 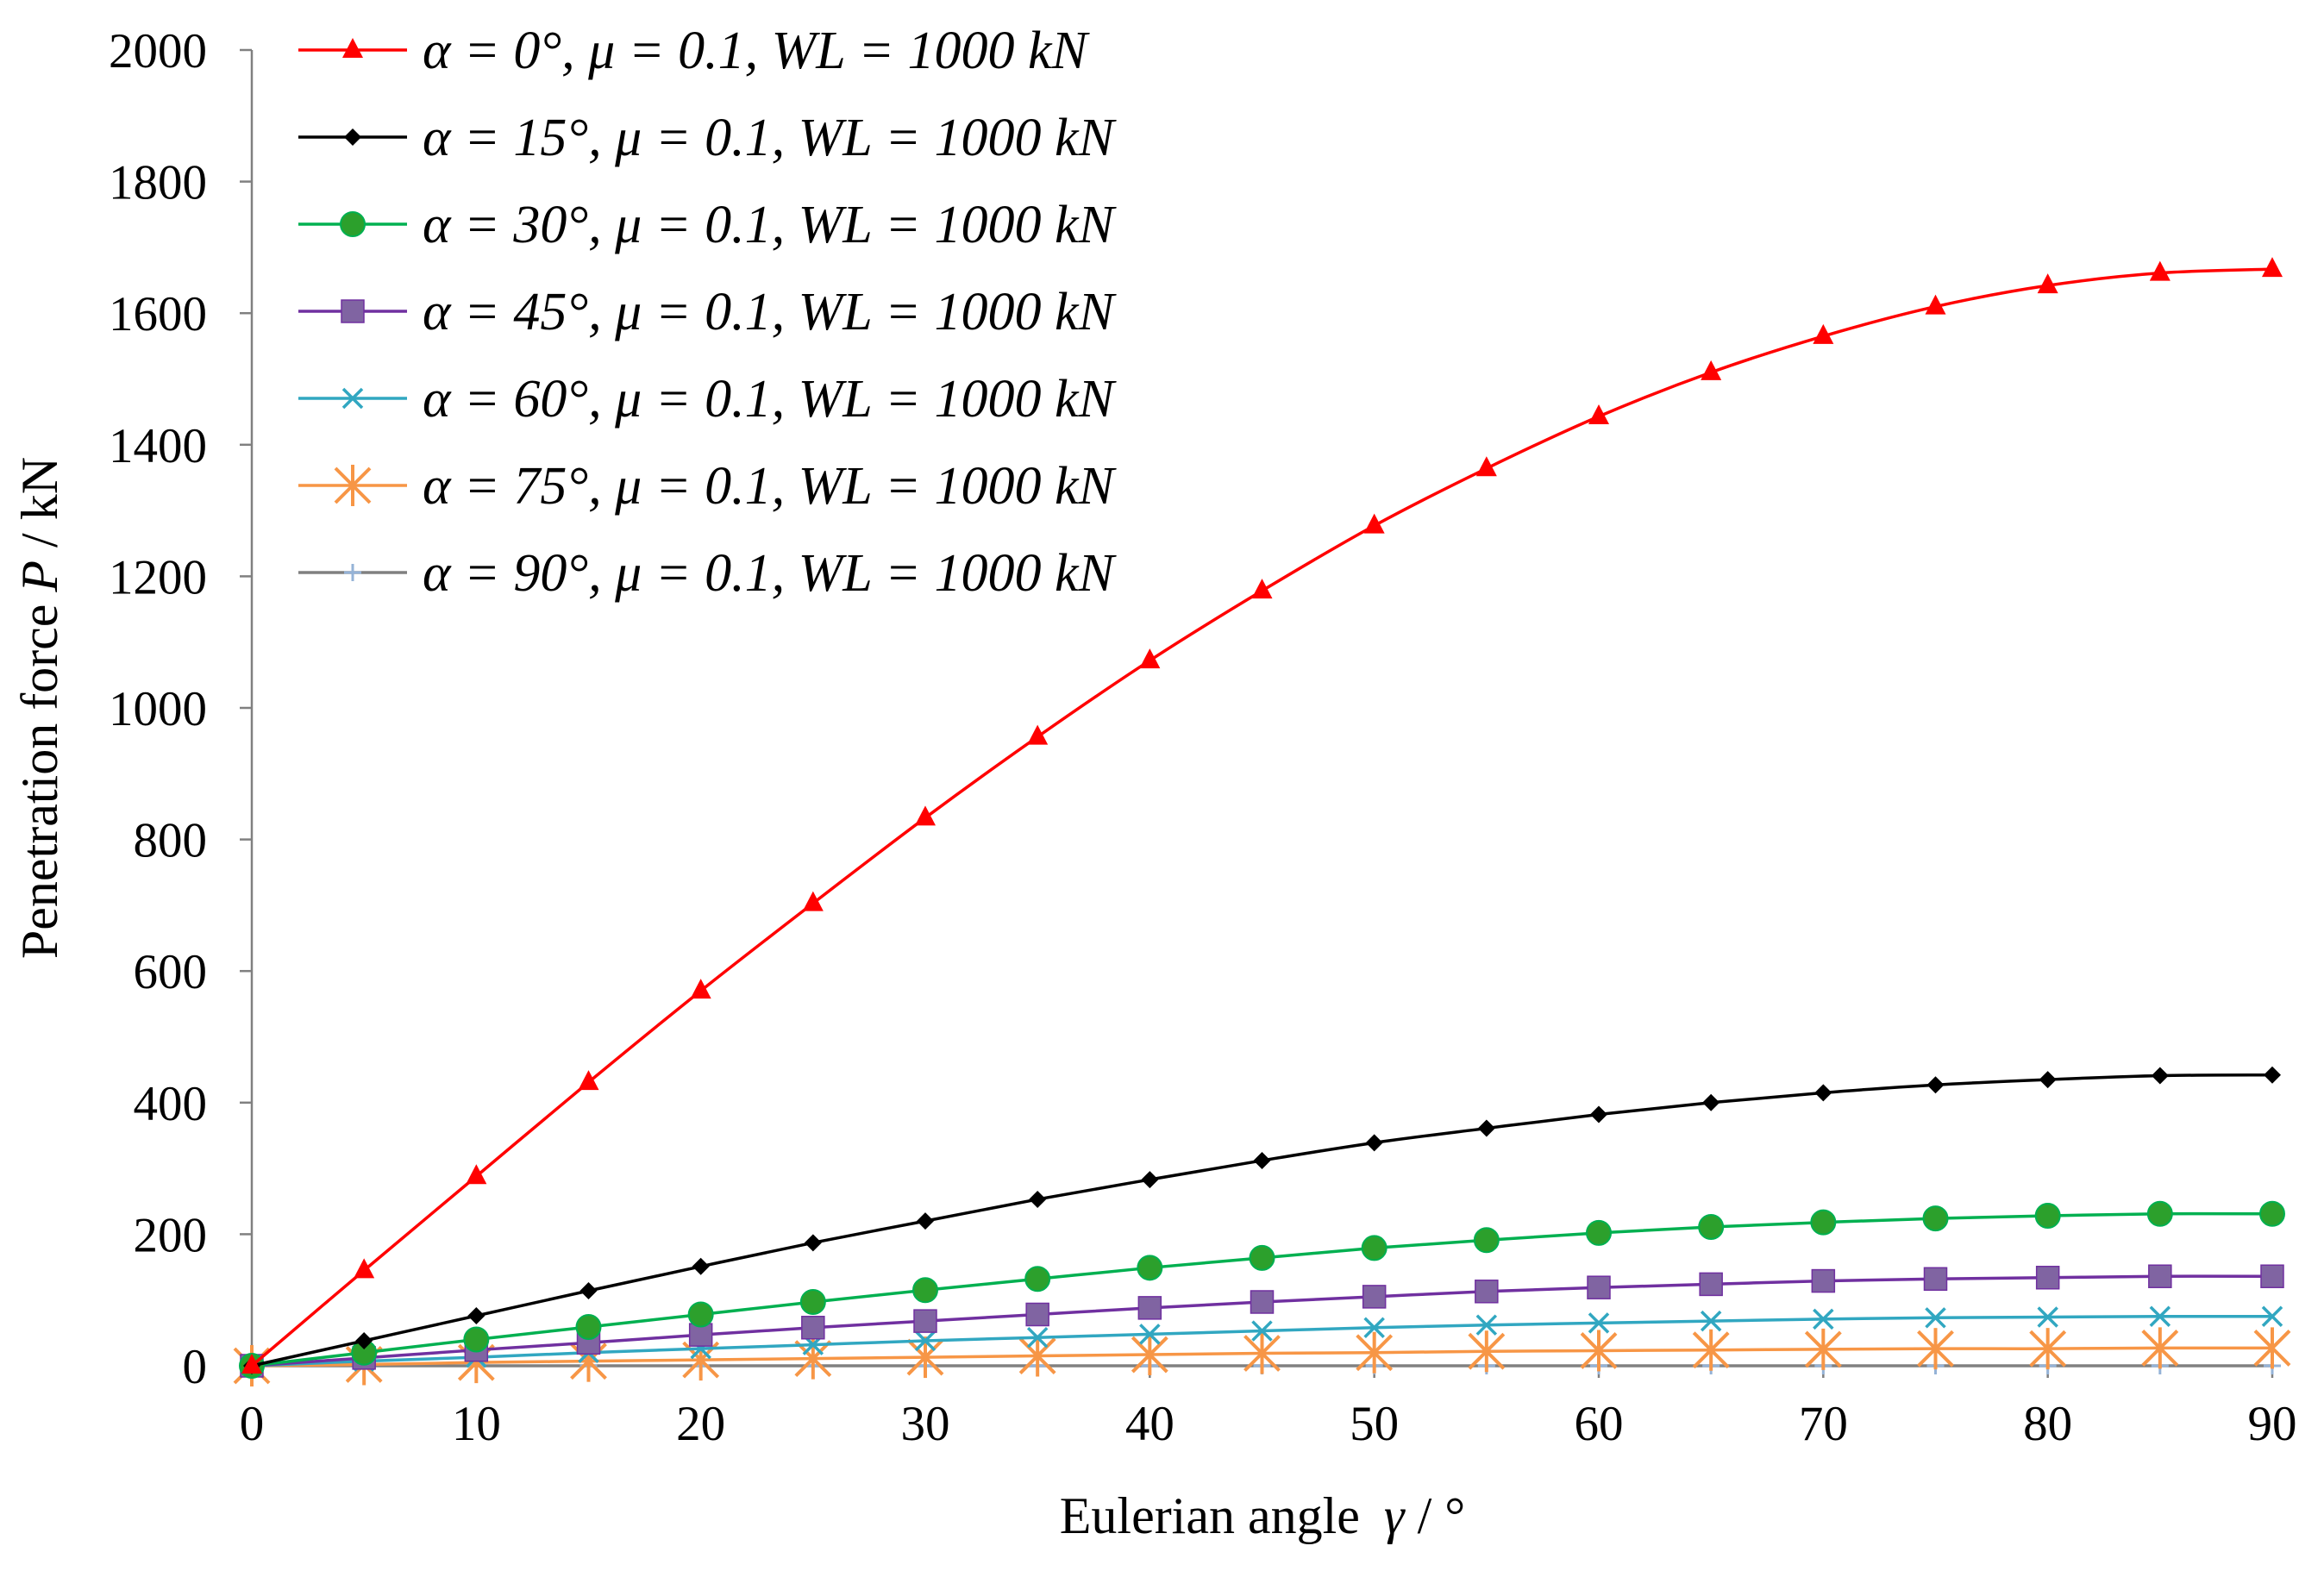 What do you see at coordinates (1395, 1515) in the screenshot?
I see `x-axis-title-symbol: γ` at bounding box center [1395, 1515].